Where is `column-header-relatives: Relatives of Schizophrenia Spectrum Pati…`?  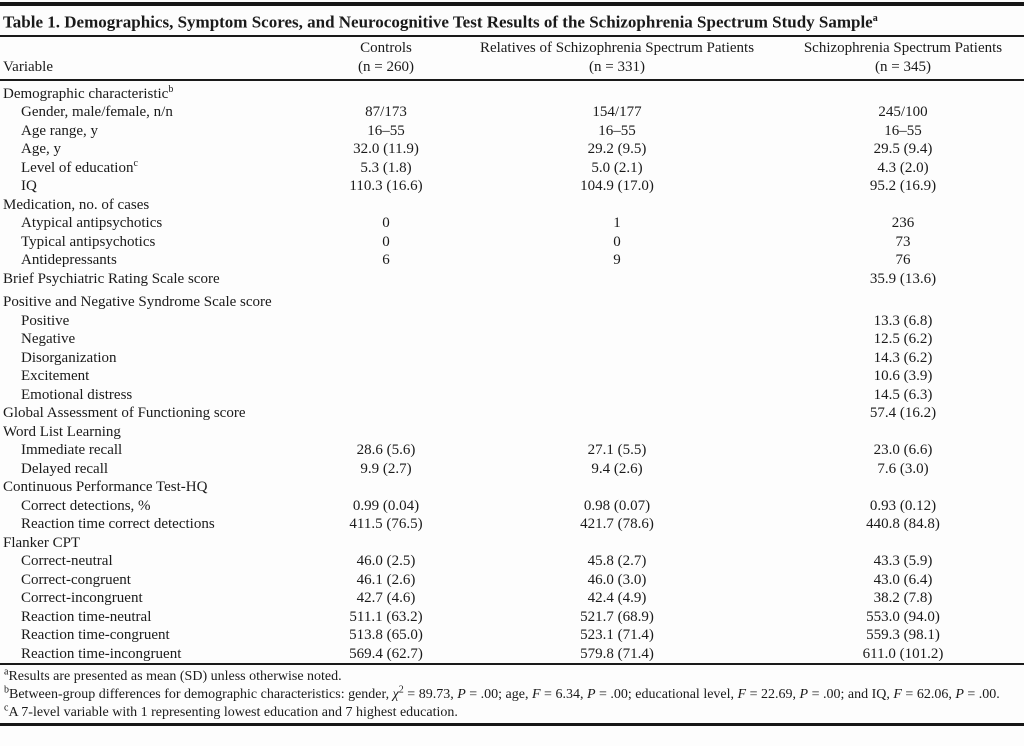
column-header-relatives: Relatives of Schizophrenia Spectrum Pati… is located at coordinates (617, 58).